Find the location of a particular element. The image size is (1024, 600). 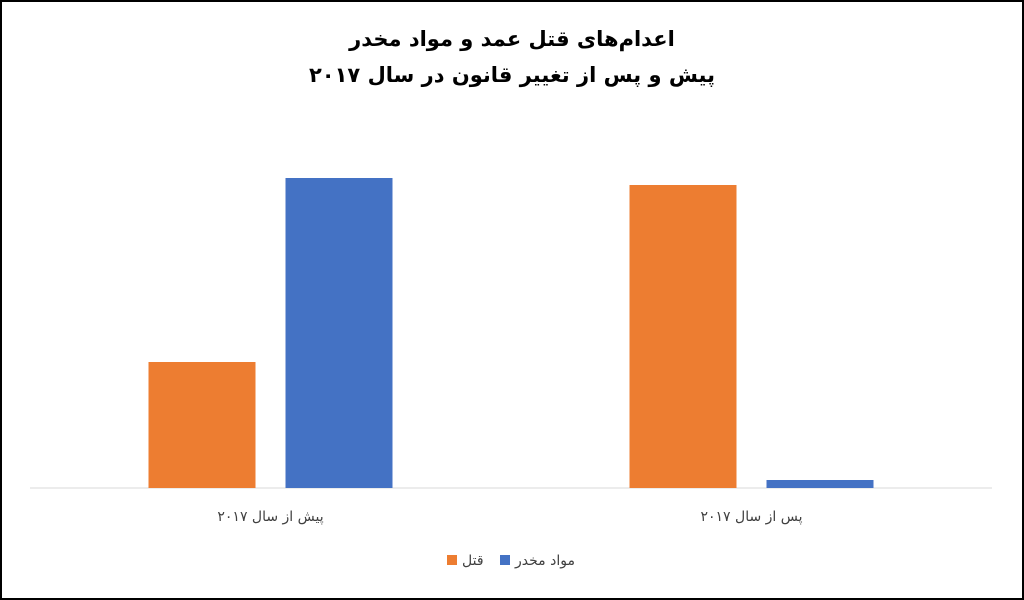

legend-label: مواد مخدر is located at coordinates (544, 561).